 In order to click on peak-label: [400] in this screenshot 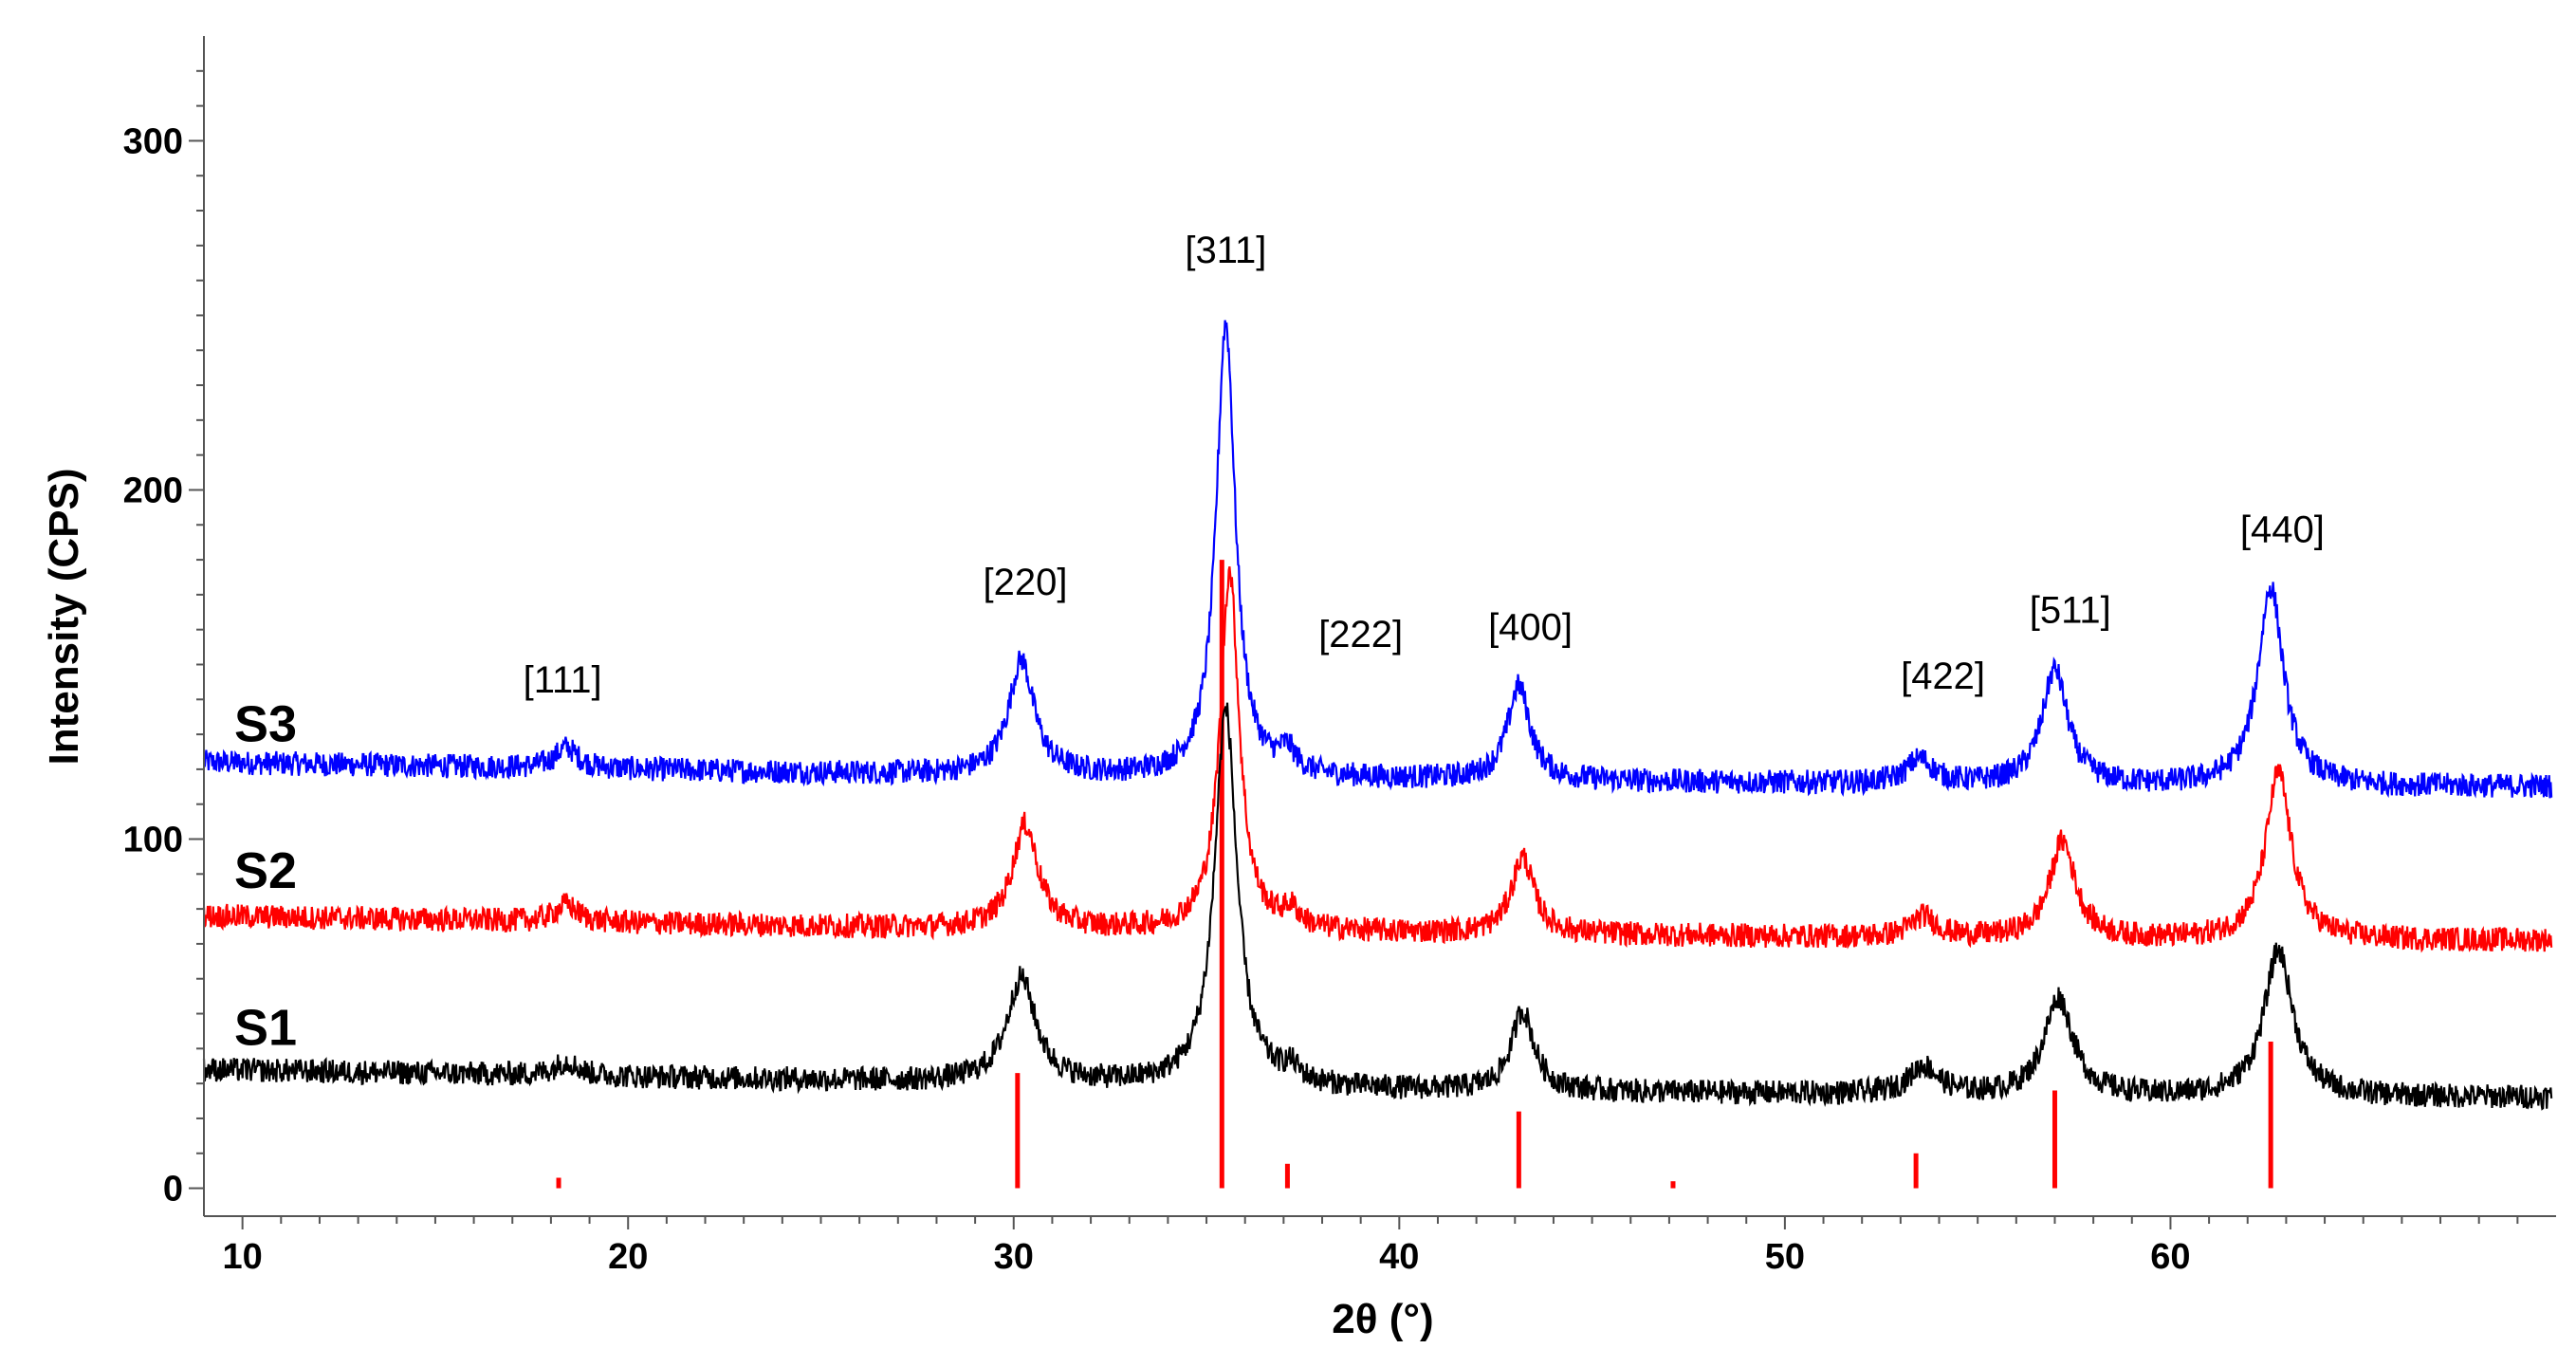, I will do `click(1530, 628)`.